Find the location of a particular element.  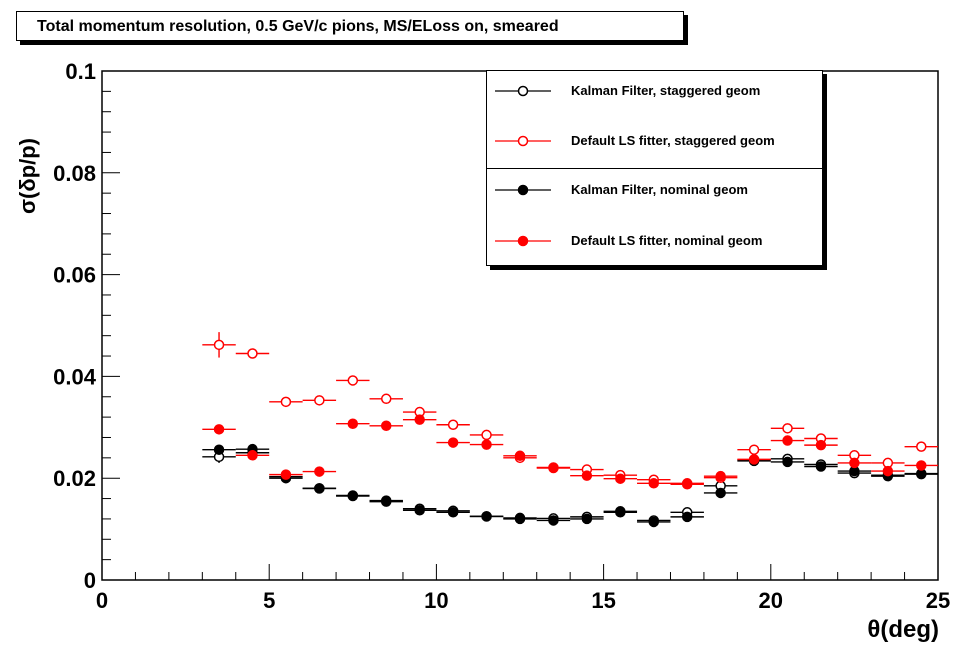

y-tick-label: 0.04 is located at coordinates (75, 376).